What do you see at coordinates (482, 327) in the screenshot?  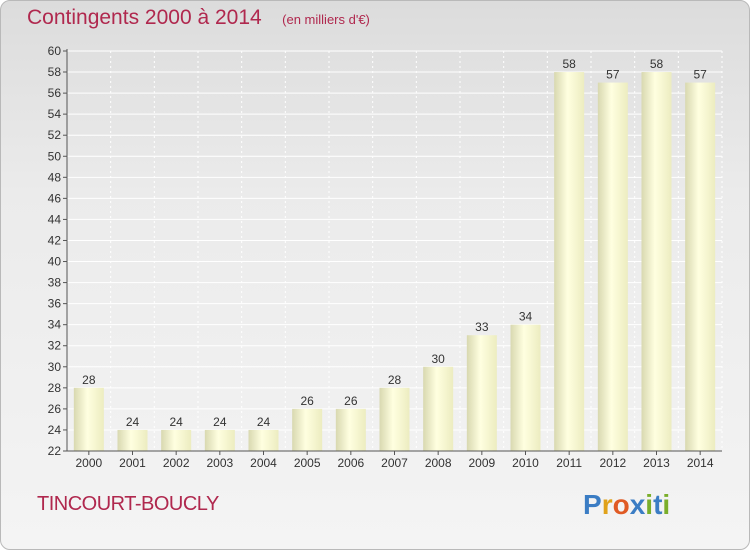 I see `bar-value-label: 33` at bounding box center [482, 327].